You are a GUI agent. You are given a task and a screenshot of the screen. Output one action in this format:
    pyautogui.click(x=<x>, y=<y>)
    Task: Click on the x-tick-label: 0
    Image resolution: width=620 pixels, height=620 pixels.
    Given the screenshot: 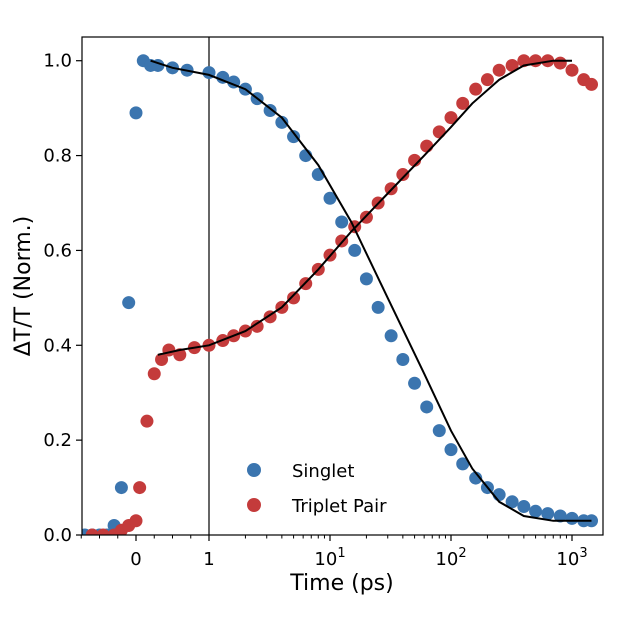 What is the action you would take?
    pyautogui.click(x=135, y=559)
    